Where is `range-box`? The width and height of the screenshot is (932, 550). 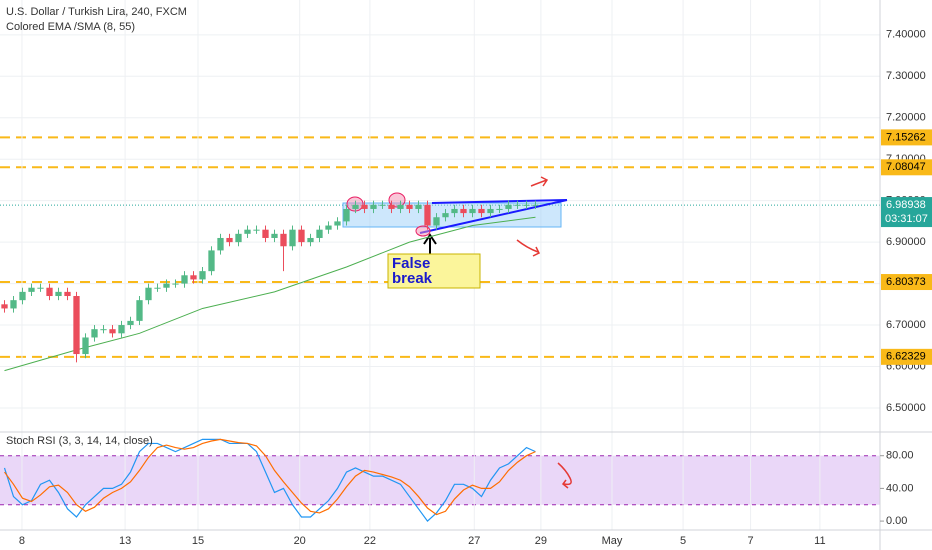
range-box is located at coordinates (452, 215).